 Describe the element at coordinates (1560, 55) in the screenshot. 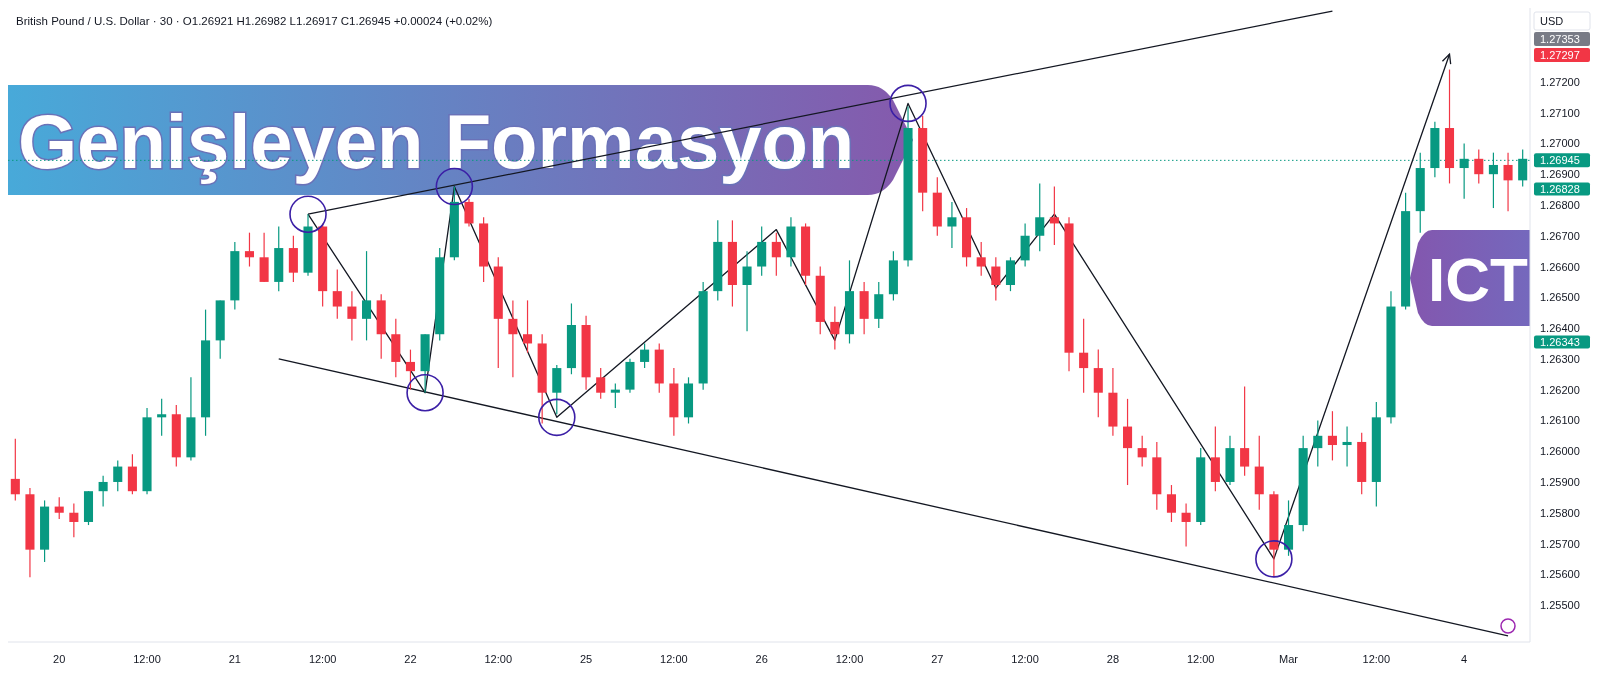

I see `text: 1.27297` at that location.